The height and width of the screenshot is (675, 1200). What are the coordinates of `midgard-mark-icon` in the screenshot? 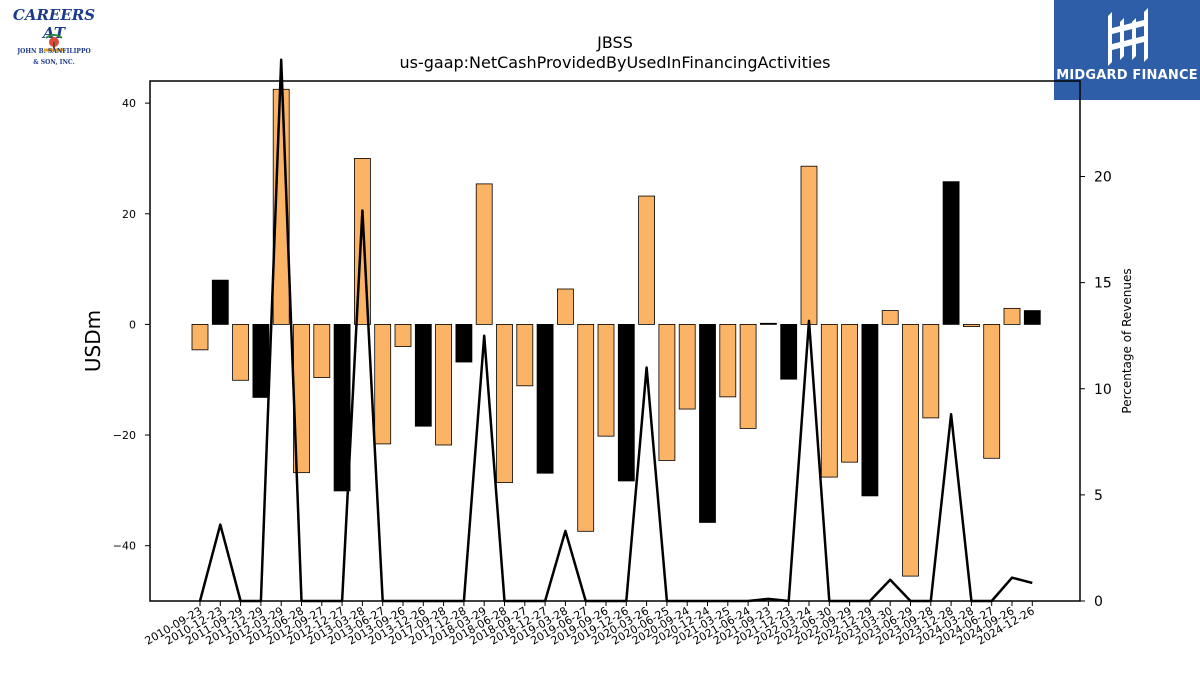 It's located at (1128, 37).